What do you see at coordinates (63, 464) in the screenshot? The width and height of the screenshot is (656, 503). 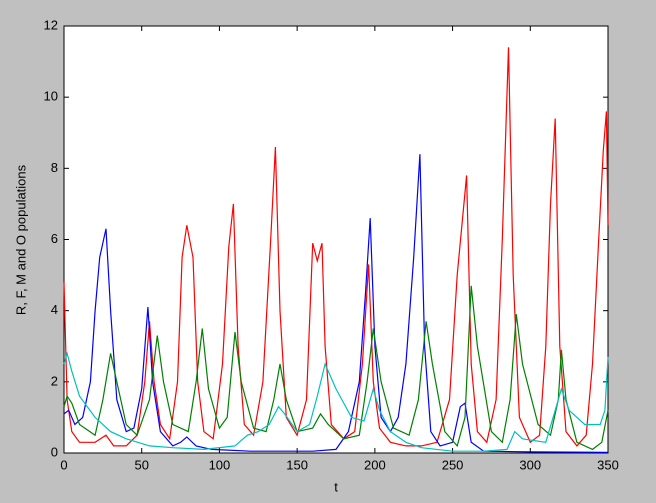 I see `x-tick-label: 0` at bounding box center [63, 464].